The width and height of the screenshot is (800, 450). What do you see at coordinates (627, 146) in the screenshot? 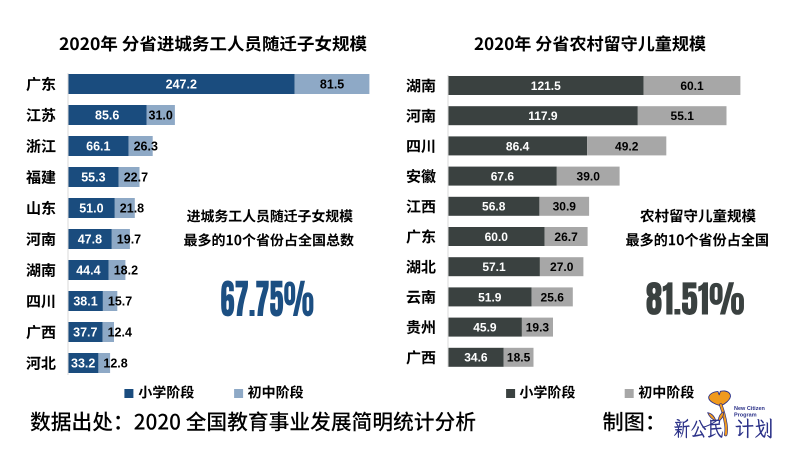
I see `svg-text: 49.2` at bounding box center [627, 146].